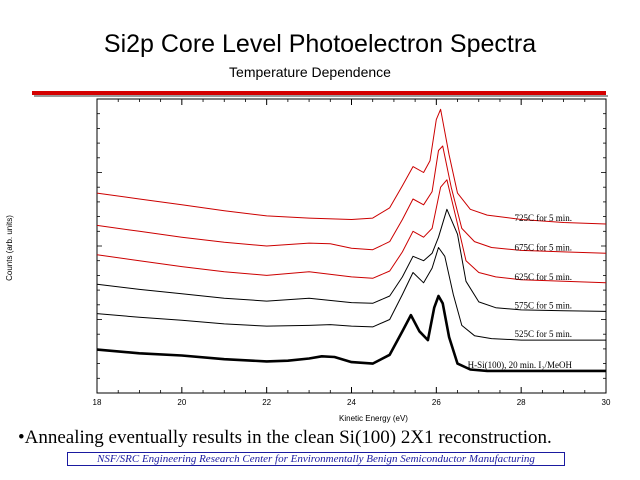 The height and width of the screenshot is (480, 640). Describe the element at coordinates (351, 402) in the screenshot. I see `x-tick-label: 24` at that location.